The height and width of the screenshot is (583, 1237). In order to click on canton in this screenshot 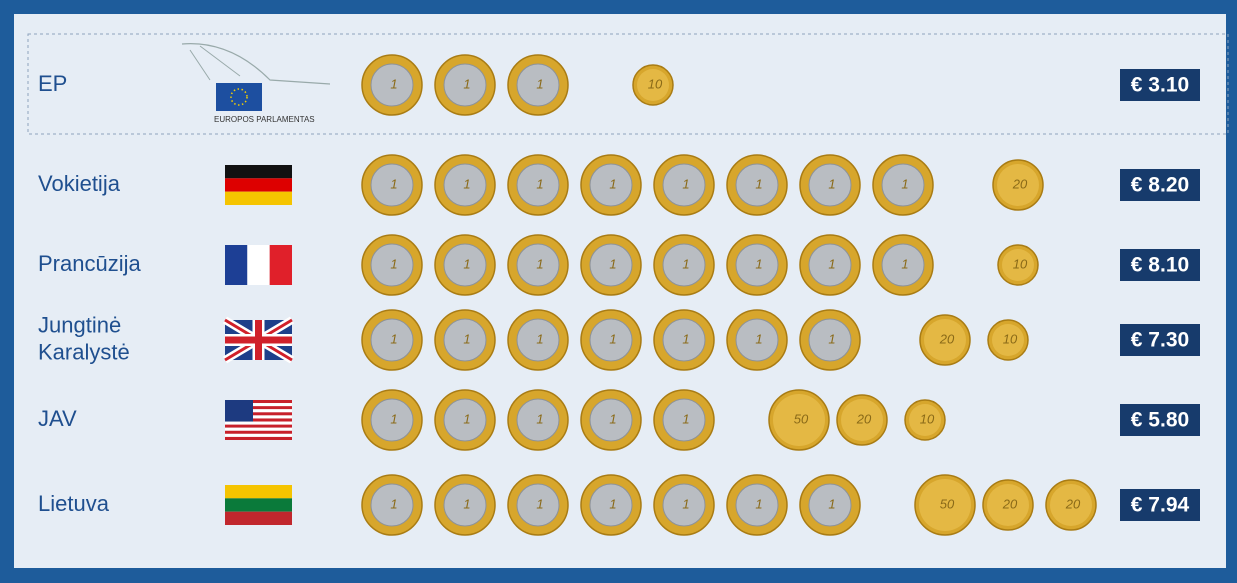, I will do `click(239, 411)`.